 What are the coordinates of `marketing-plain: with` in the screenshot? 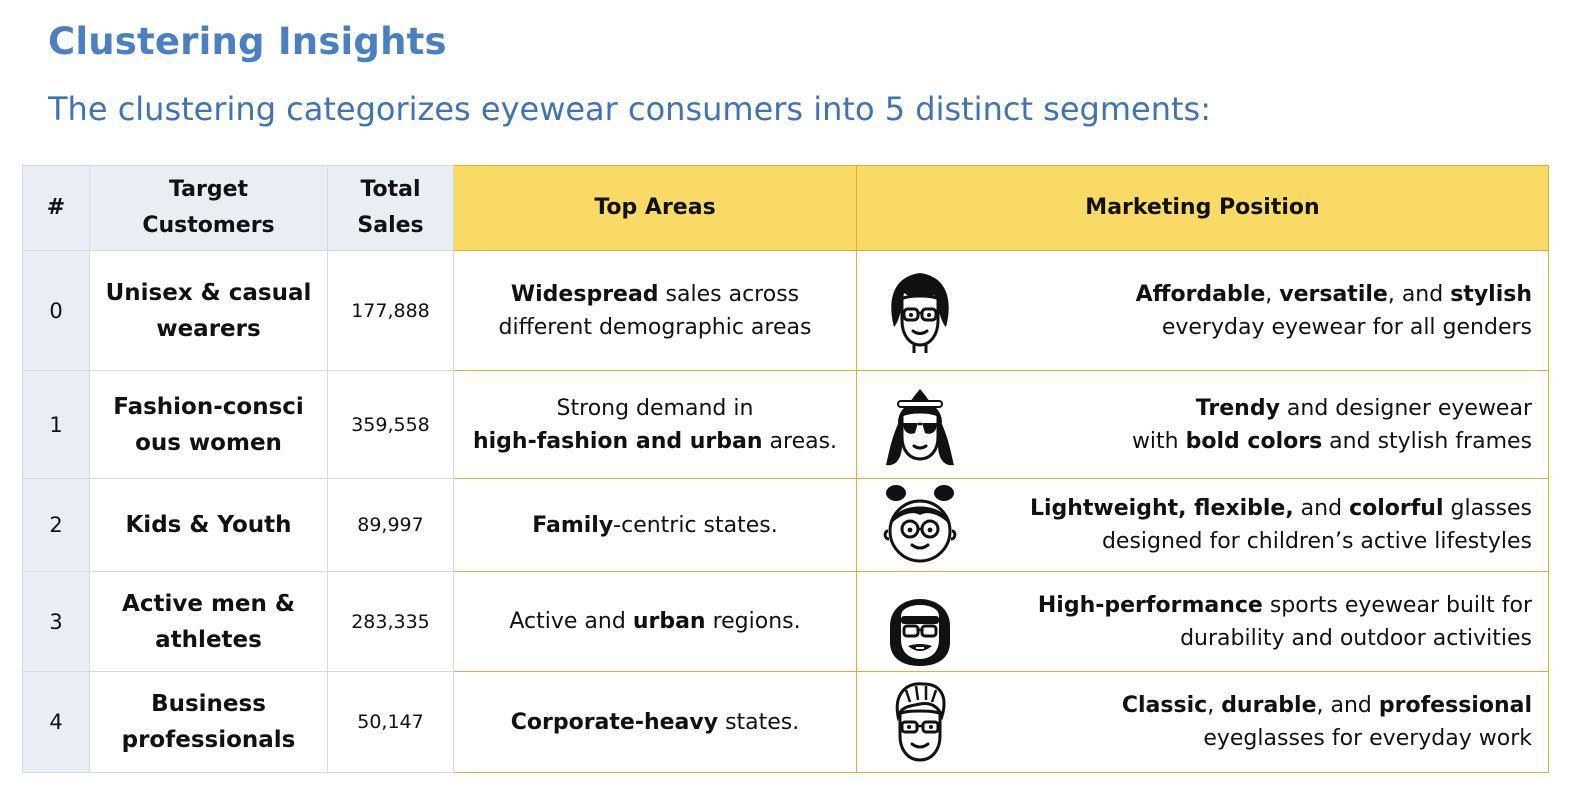 It's located at (1158, 441).